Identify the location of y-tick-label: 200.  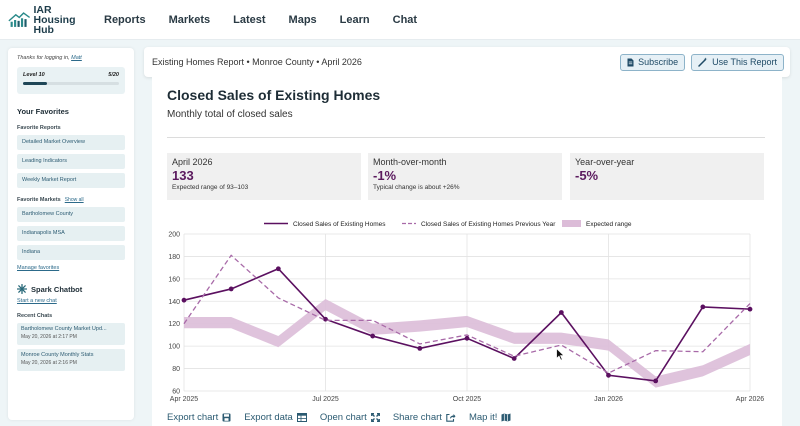
(174, 235).